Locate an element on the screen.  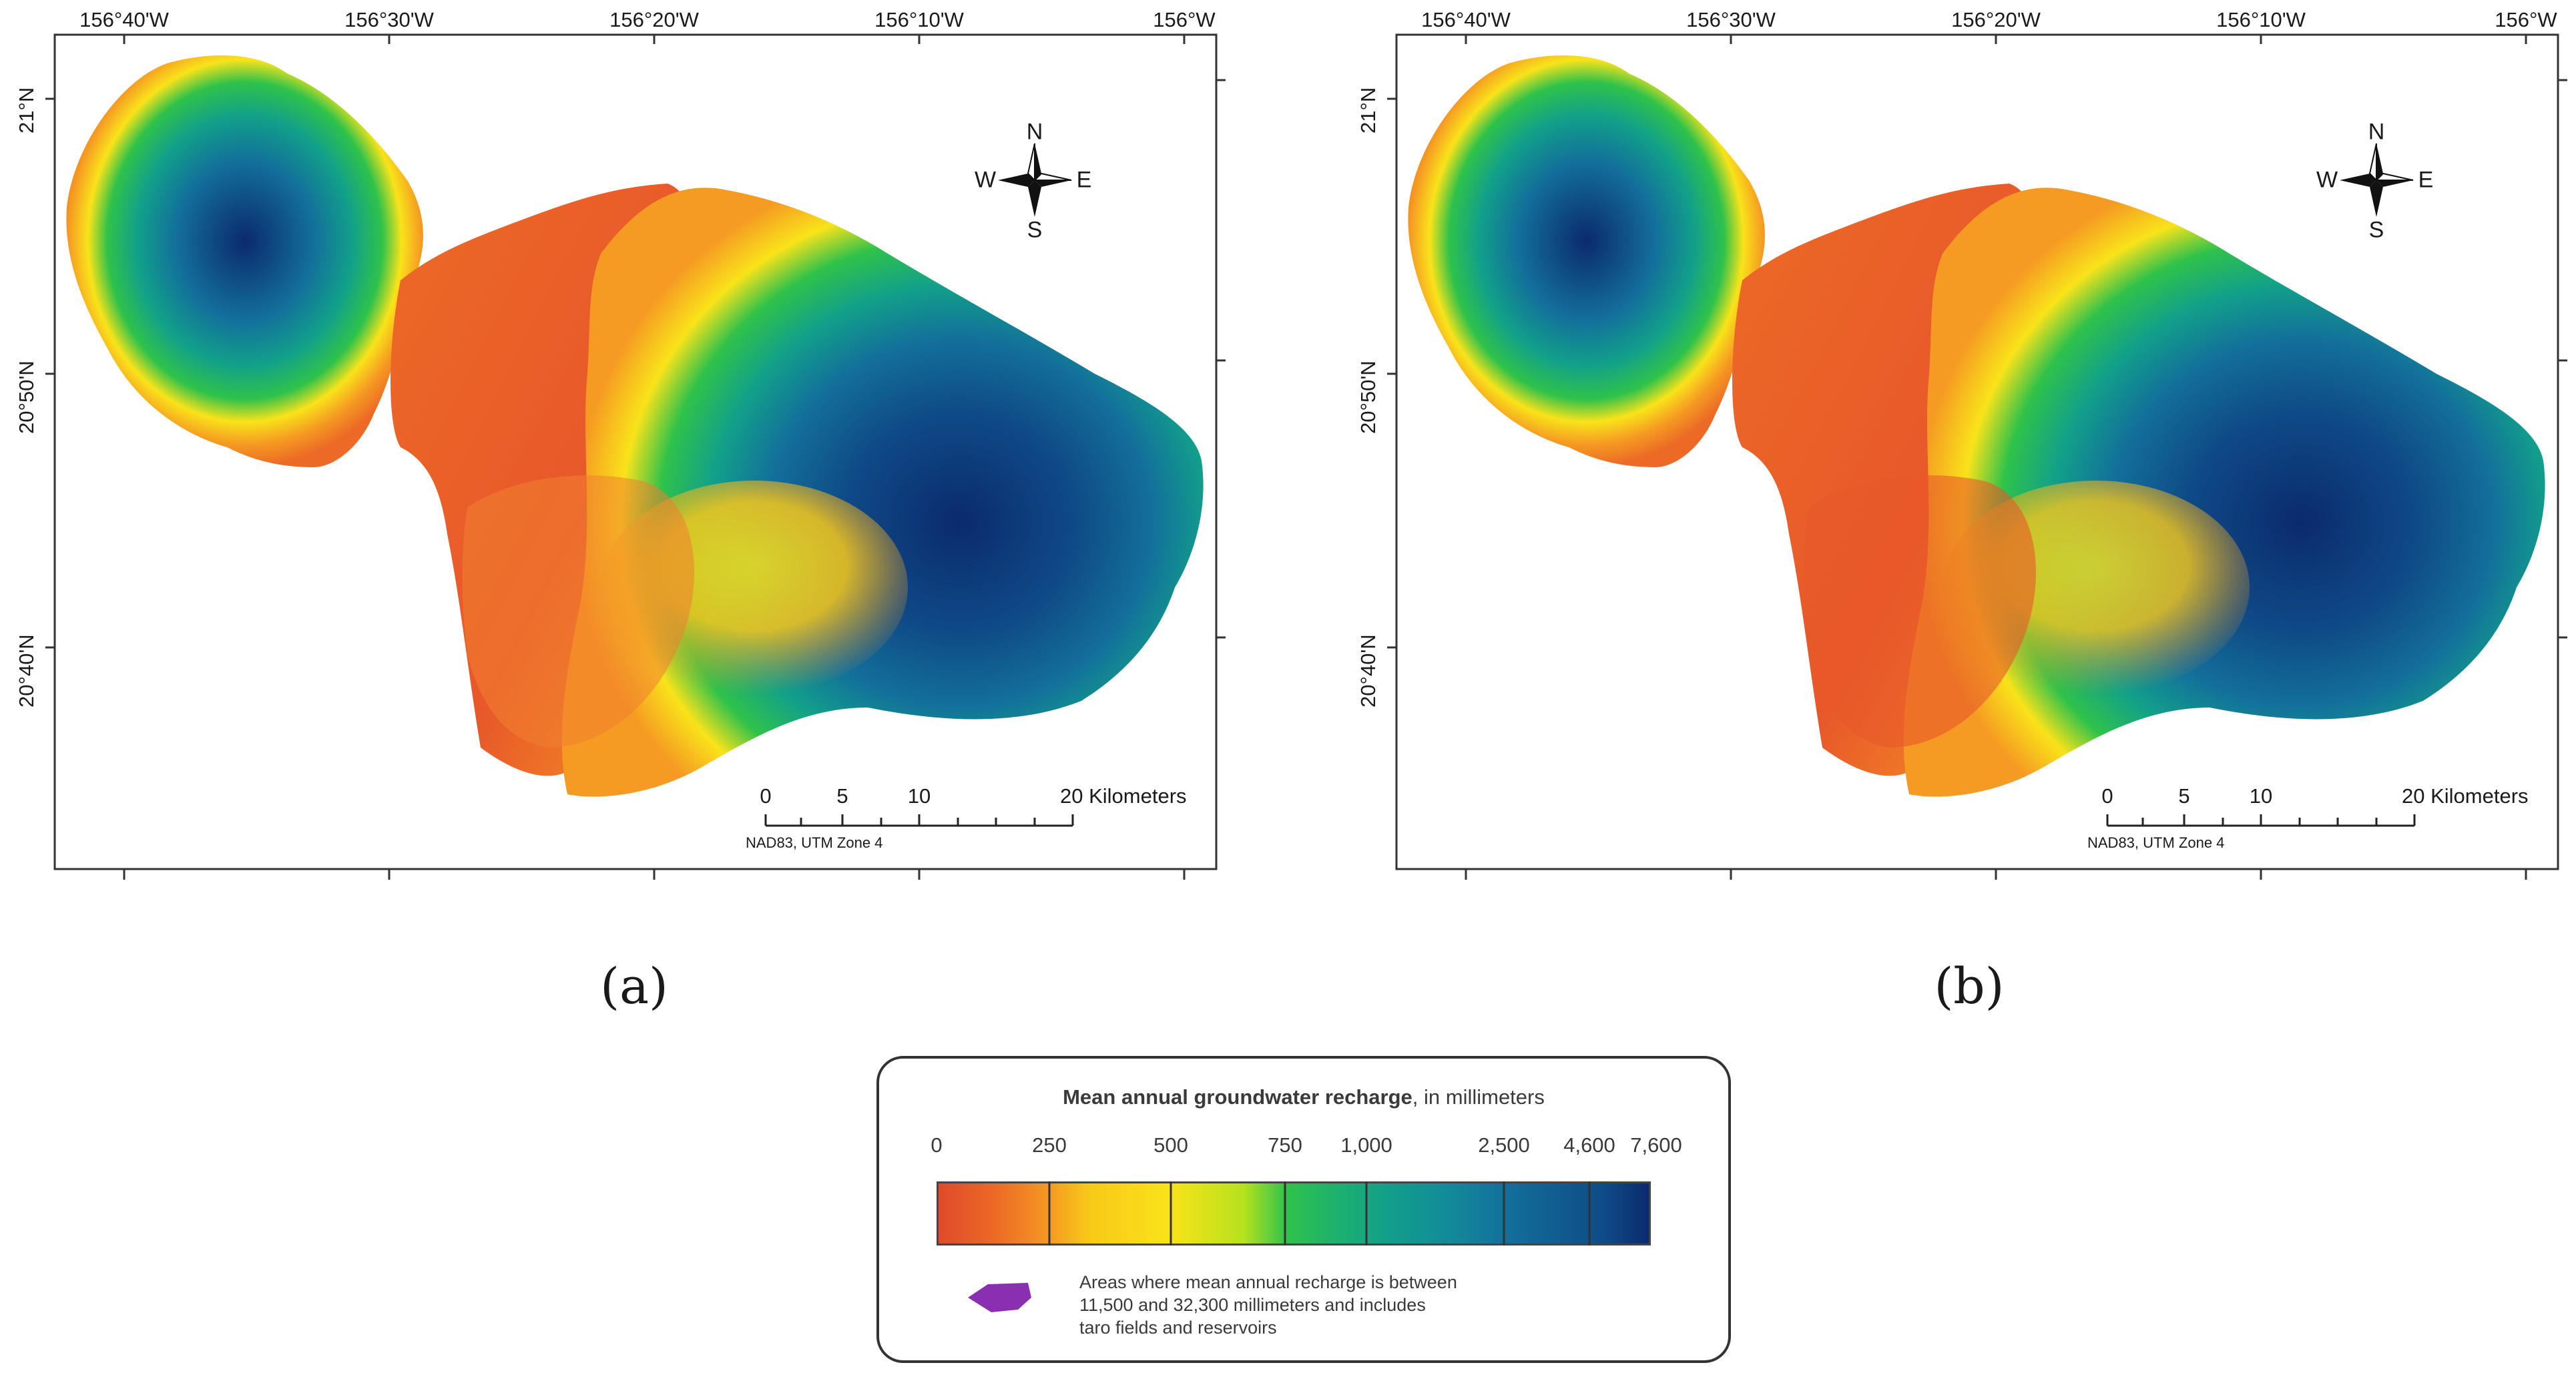
legend-tick-label: 500 is located at coordinates (1170, 1145).